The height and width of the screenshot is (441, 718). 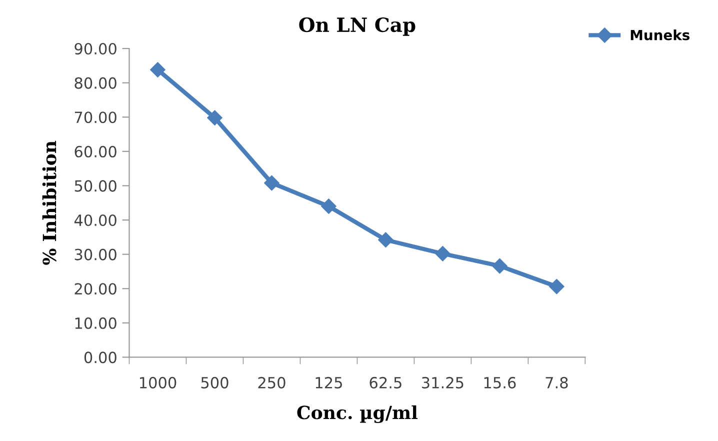 What do you see at coordinates (660, 35) in the screenshot?
I see `legend-label: Muneks` at bounding box center [660, 35].